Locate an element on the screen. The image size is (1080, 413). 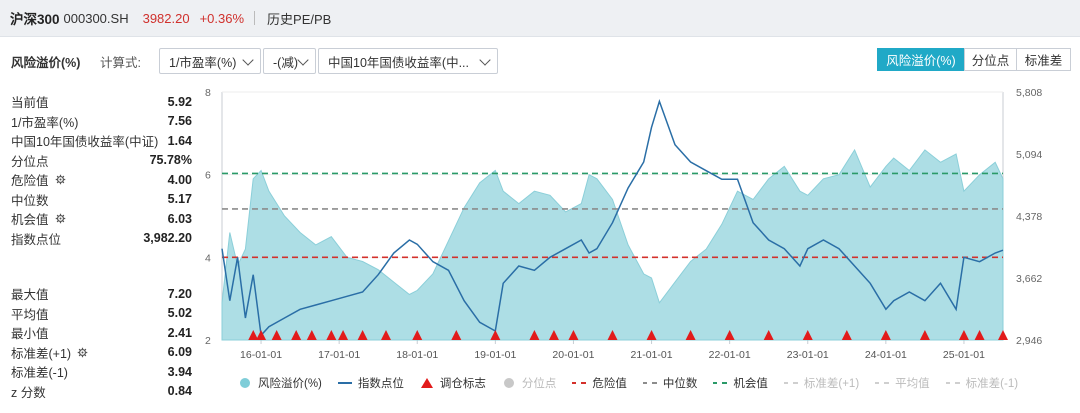
legend-item: 标准差(+1) is located at coordinates (821, 383).